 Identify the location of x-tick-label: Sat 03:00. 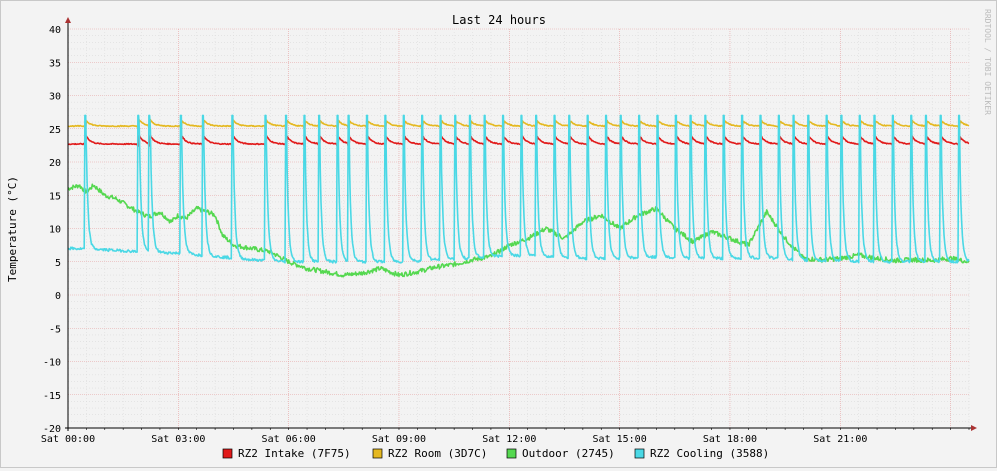
(178, 439).